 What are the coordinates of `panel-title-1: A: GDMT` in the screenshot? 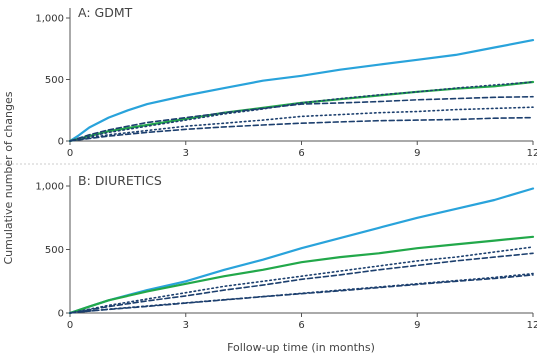 It's located at (105, 12).